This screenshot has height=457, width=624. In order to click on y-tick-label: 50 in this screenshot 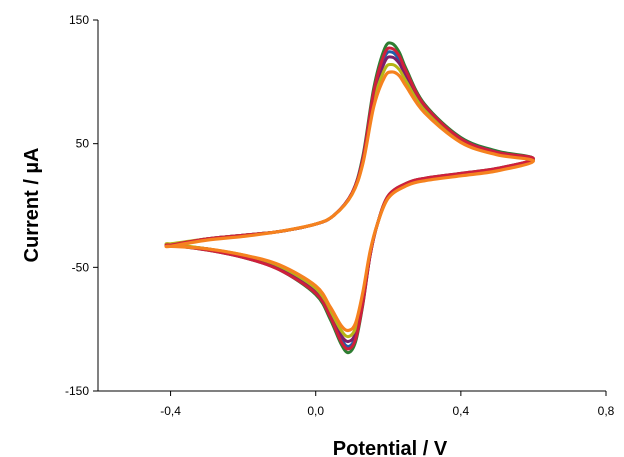, I will do `click(83, 144)`.